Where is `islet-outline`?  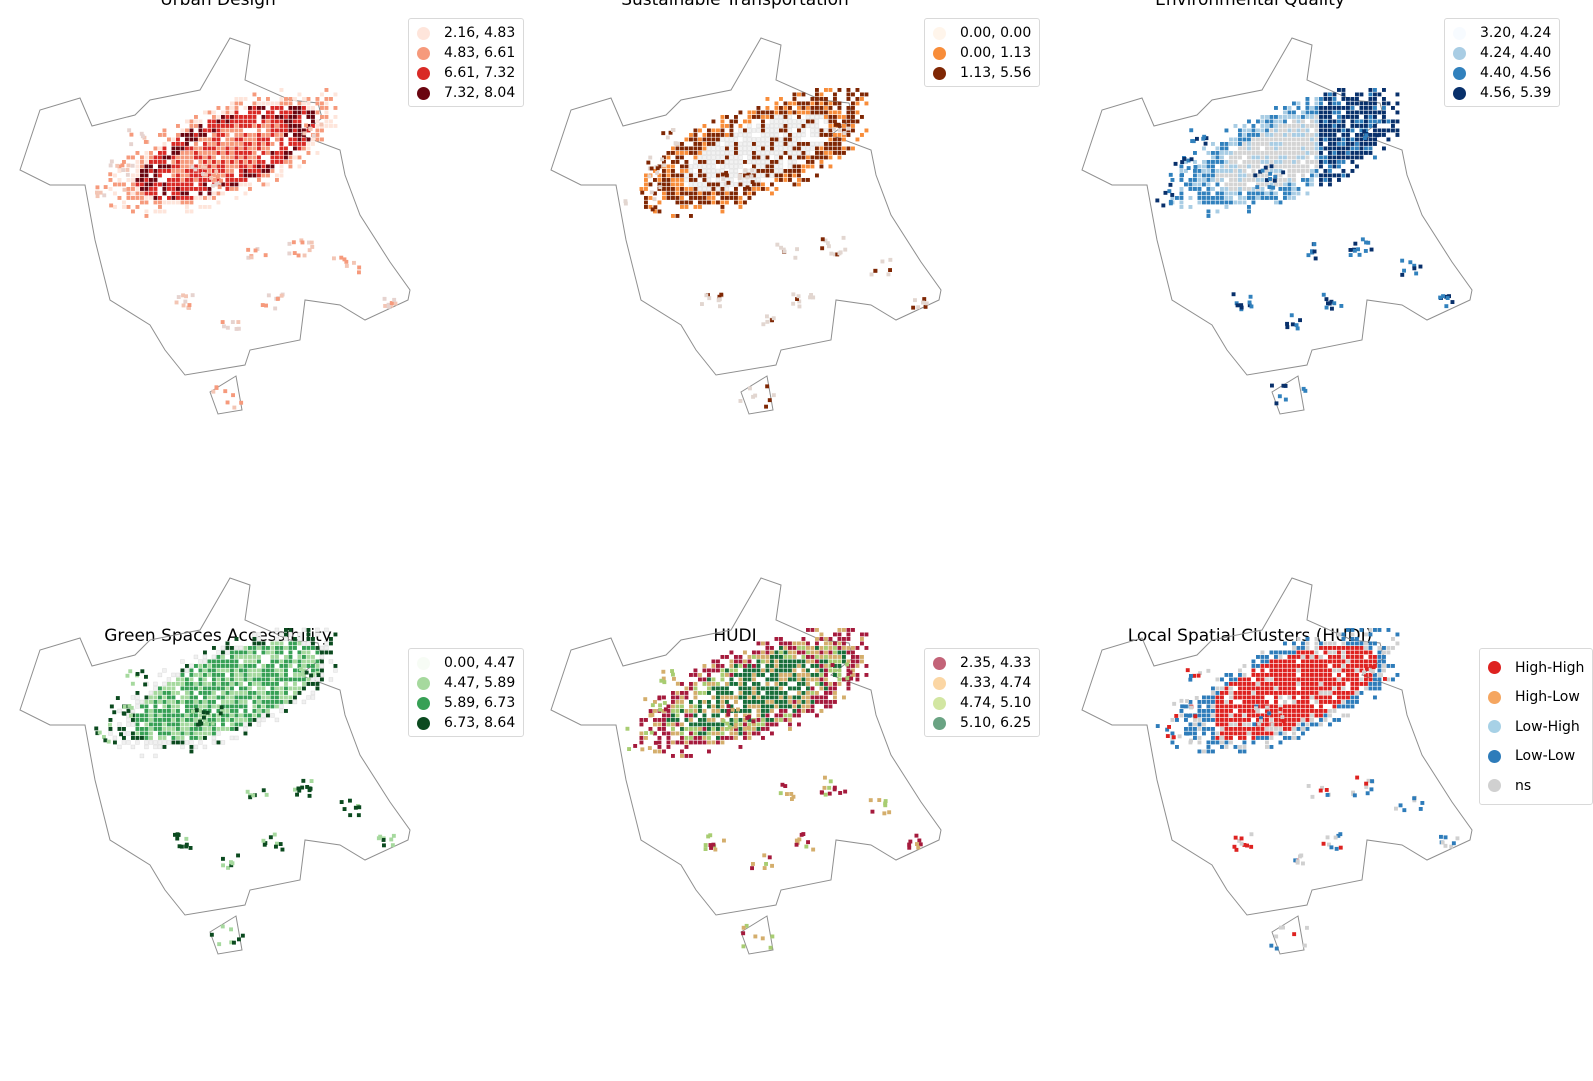 islet-outline is located at coordinates (757, 395).